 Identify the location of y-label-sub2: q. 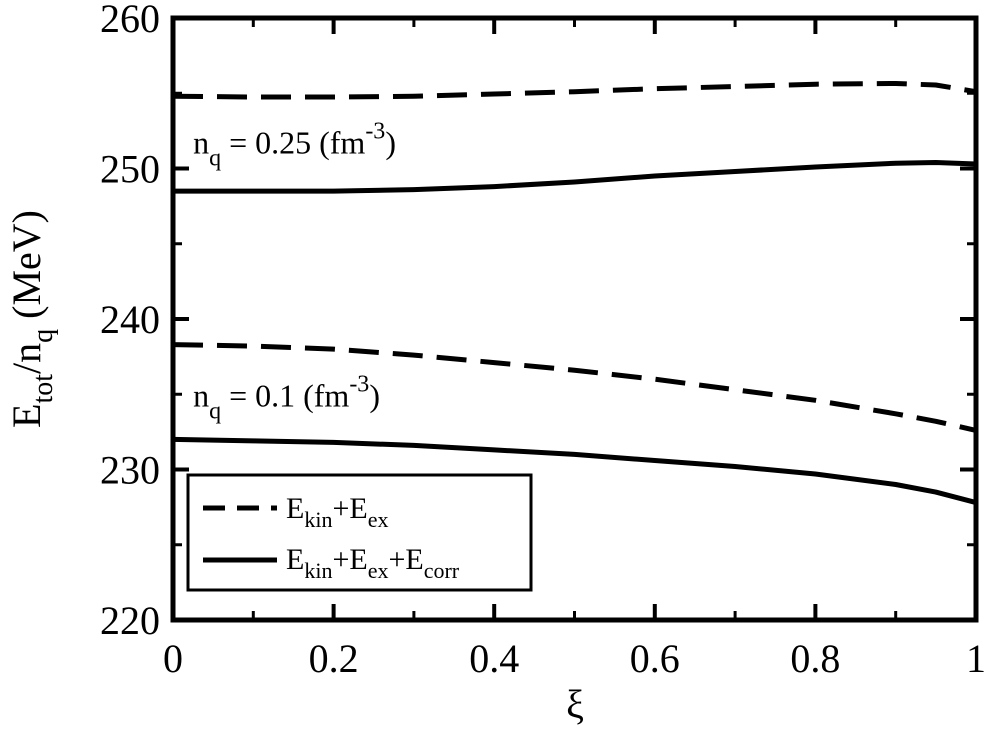
(43, 336).